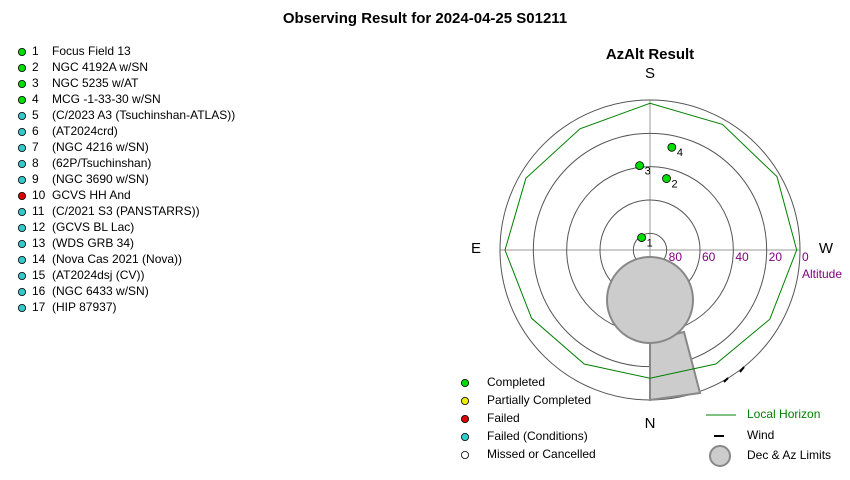 The width and height of the screenshot is (850, 480). I want to click on r-tick-label: 60, so click(709, 257).